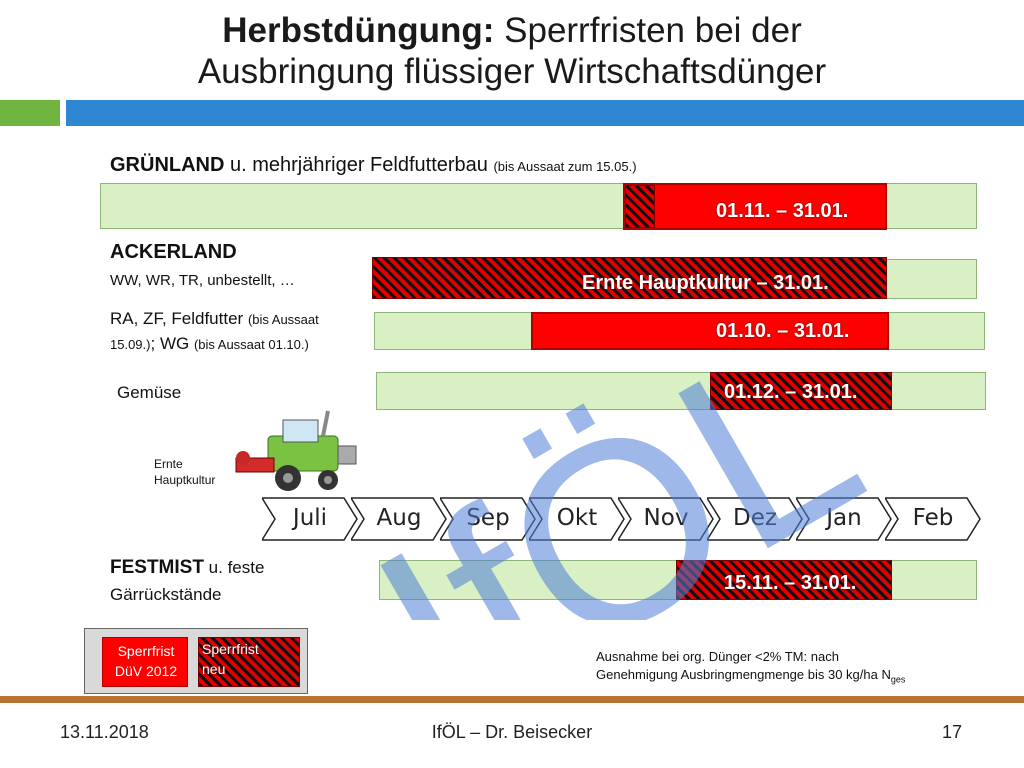  I want to click on gruenland-period-bar, so click(755, 206).